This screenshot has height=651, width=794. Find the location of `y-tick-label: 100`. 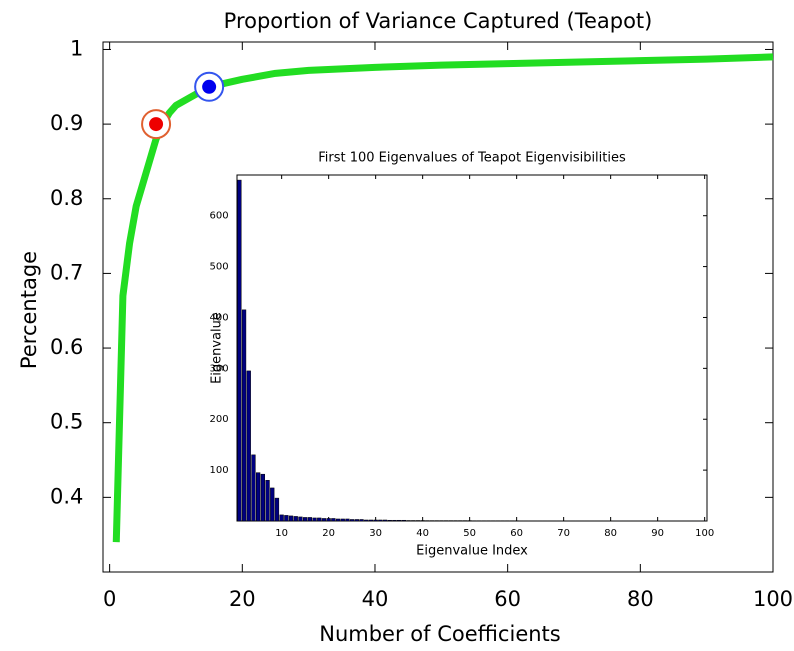

y-tick-label: 100 is located at coordinates (219, 470).